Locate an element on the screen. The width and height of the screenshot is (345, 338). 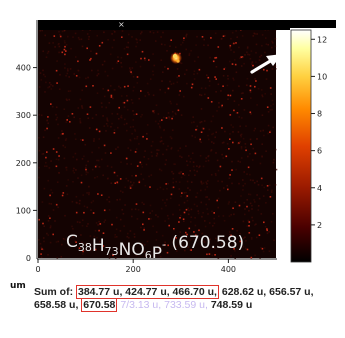
y-tick-label: 300 is located at coordinates (23, 115).